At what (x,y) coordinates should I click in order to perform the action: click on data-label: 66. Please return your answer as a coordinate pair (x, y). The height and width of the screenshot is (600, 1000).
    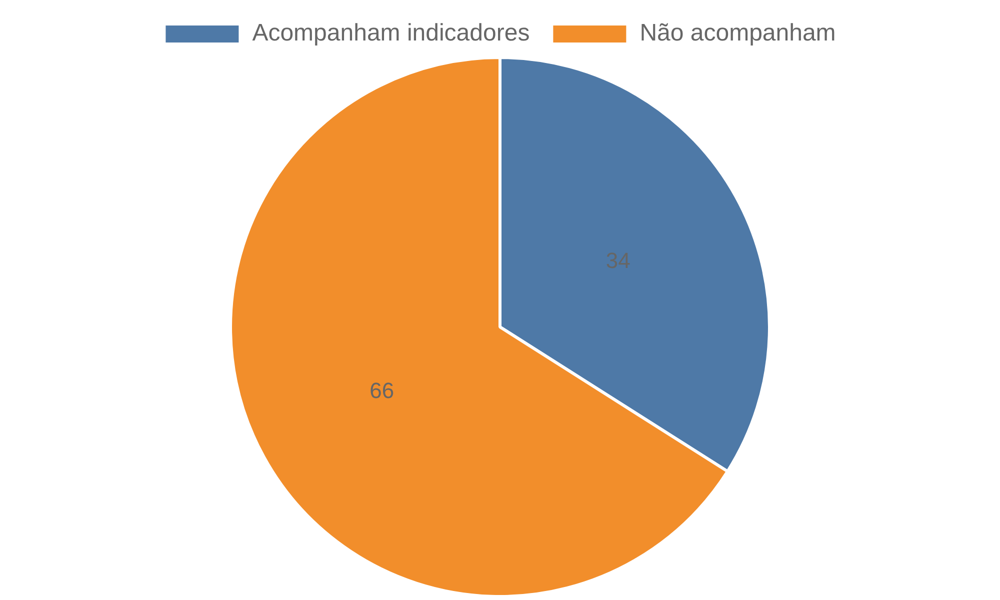
    Looking at the image, I should click on (382, 390).